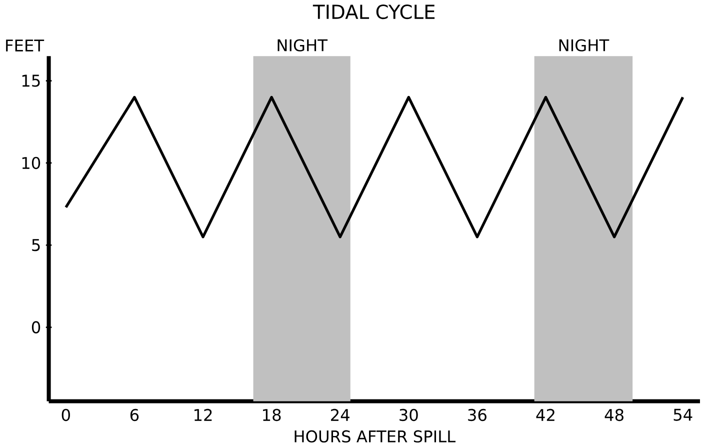 The height and width of the screenshot is (447, 702). Describe the element at coordinates (36, 327) in the screenshot. I see `y-tick-label: 0` at that location.